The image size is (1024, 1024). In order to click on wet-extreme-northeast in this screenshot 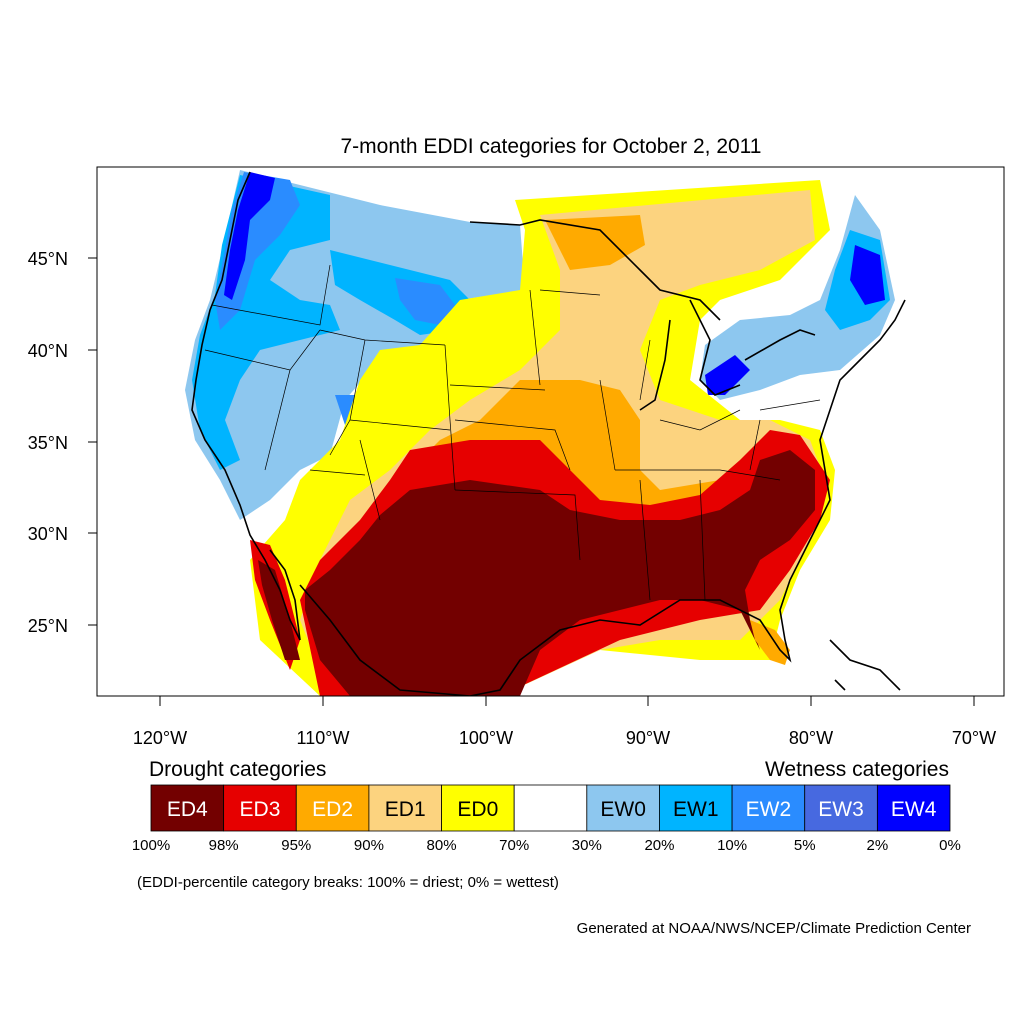, I will do `click(867, 275)`.